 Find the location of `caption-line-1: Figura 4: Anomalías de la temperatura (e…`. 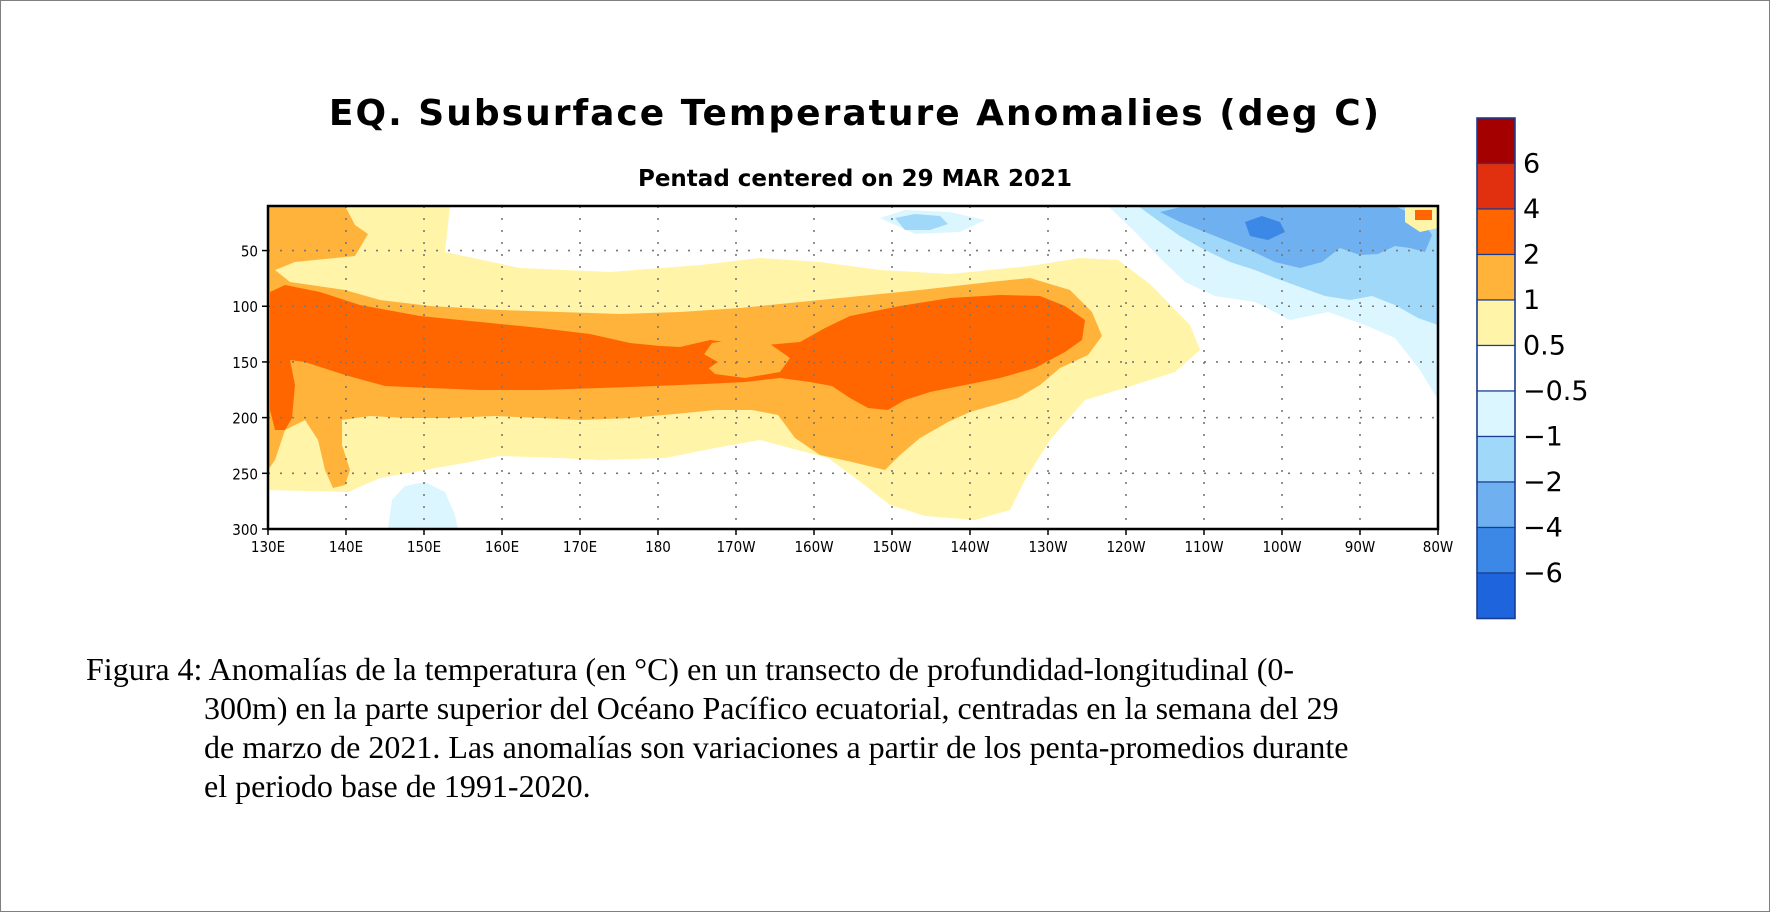

caption-line-1: Figura 4: Anomalías de la temperatura (e… is located at coordinates (690, 669).